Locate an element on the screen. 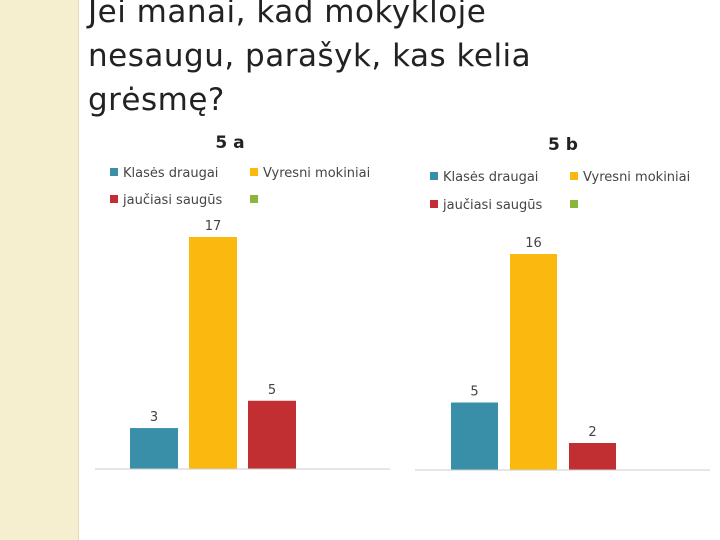 Image resolution: width=720 pixels, height=540 pixels. data-label-1: 5 is located at coordinates (474, 392).